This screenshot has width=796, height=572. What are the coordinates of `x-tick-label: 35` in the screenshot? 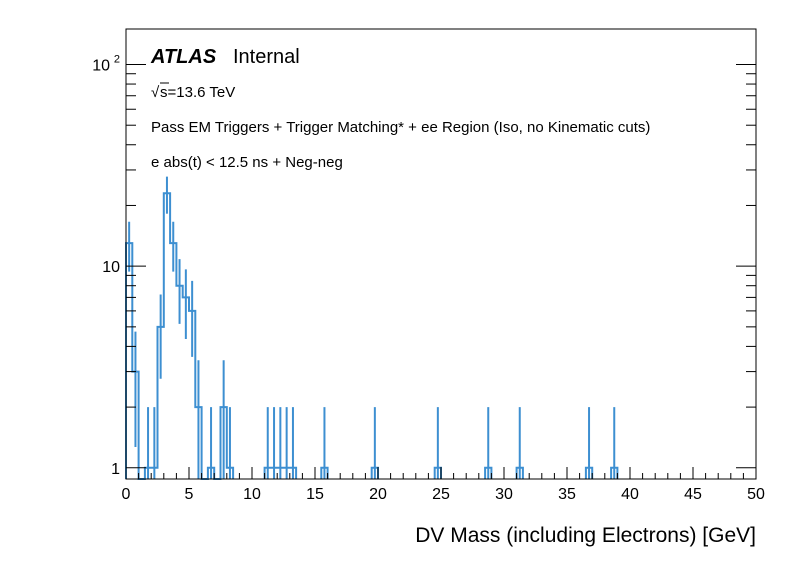 It's located at (567, 494).